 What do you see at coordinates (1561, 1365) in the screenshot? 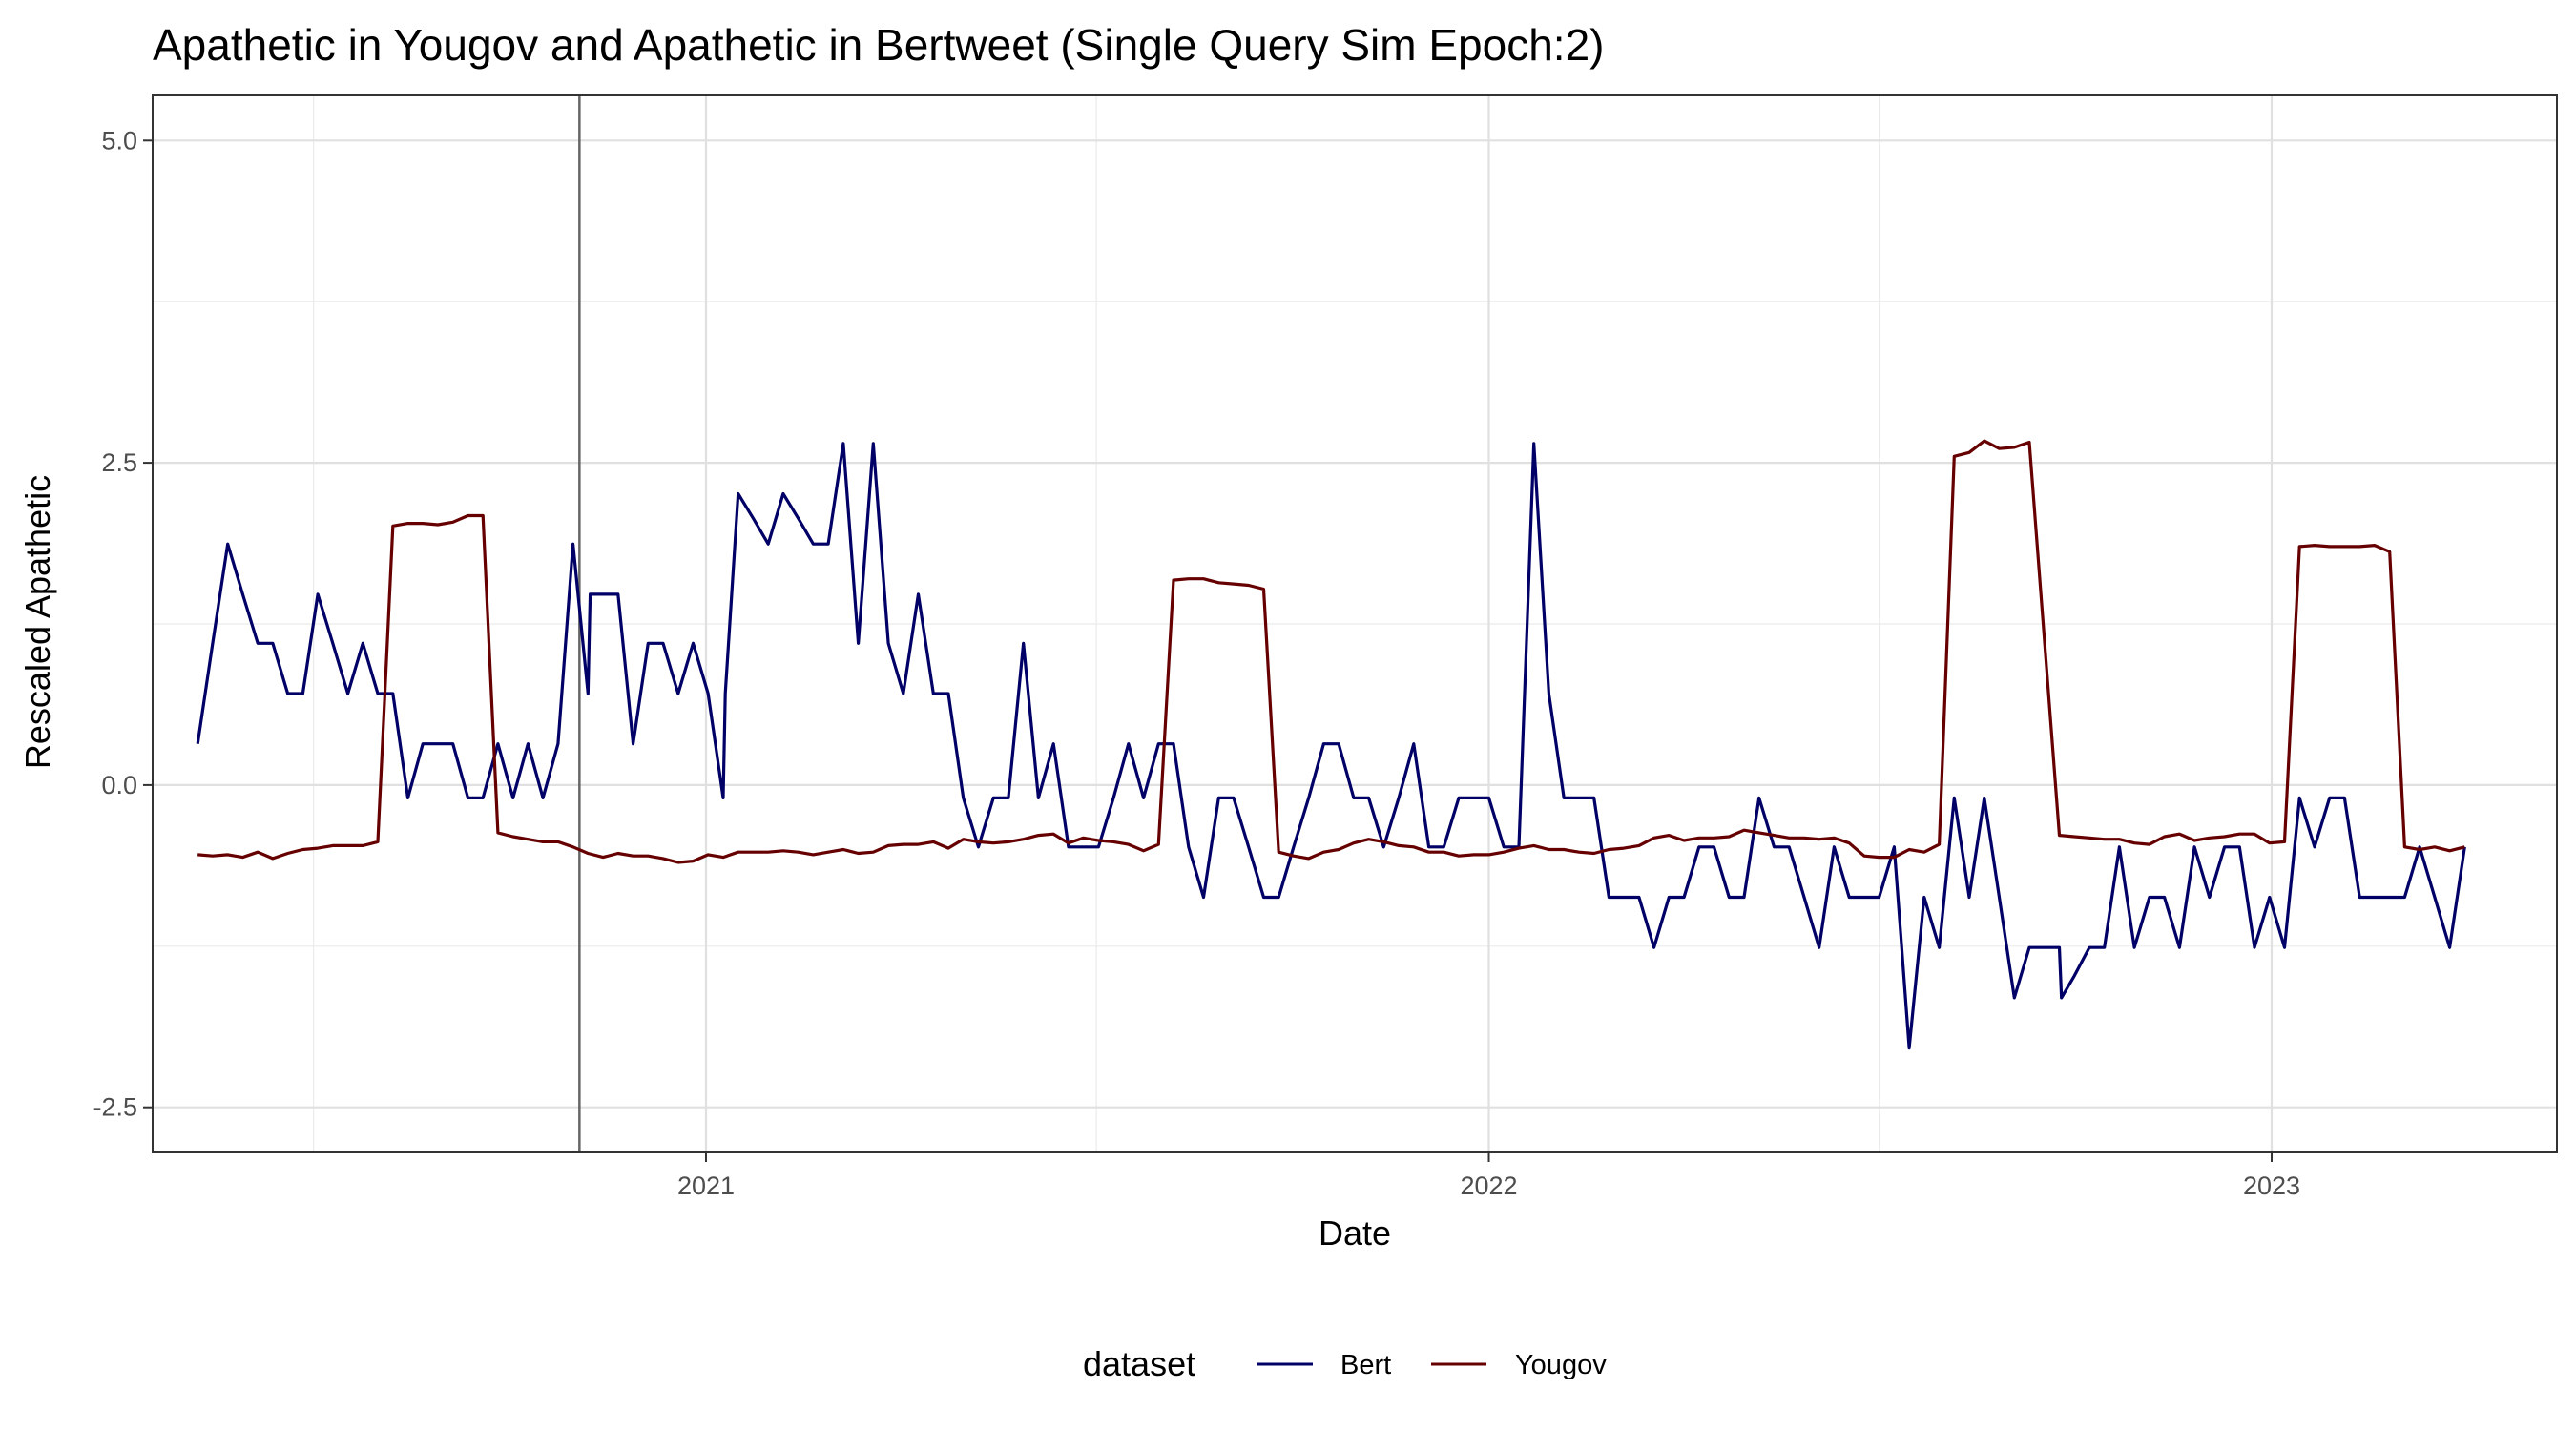
I see `legend-label-yougov: Yougov` at bounding box center [1561, 1365].